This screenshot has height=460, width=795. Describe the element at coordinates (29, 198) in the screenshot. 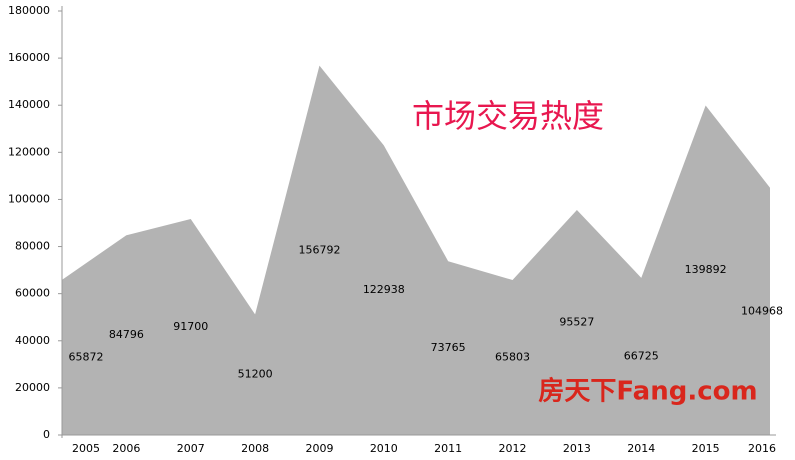

I see `y-tick-label: 100000` at that location.